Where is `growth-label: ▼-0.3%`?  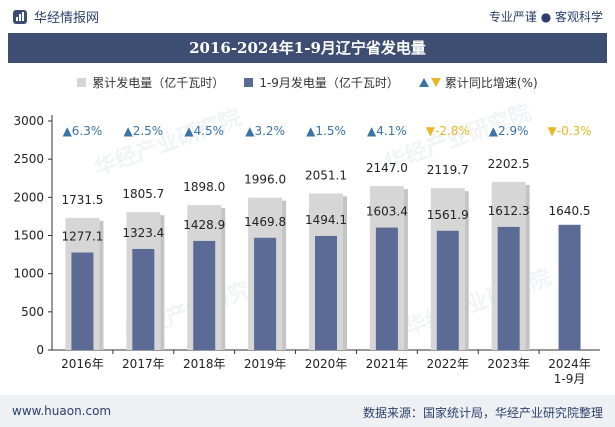 growth-label: ▼-0.3% is located at coordinates (570, 131).